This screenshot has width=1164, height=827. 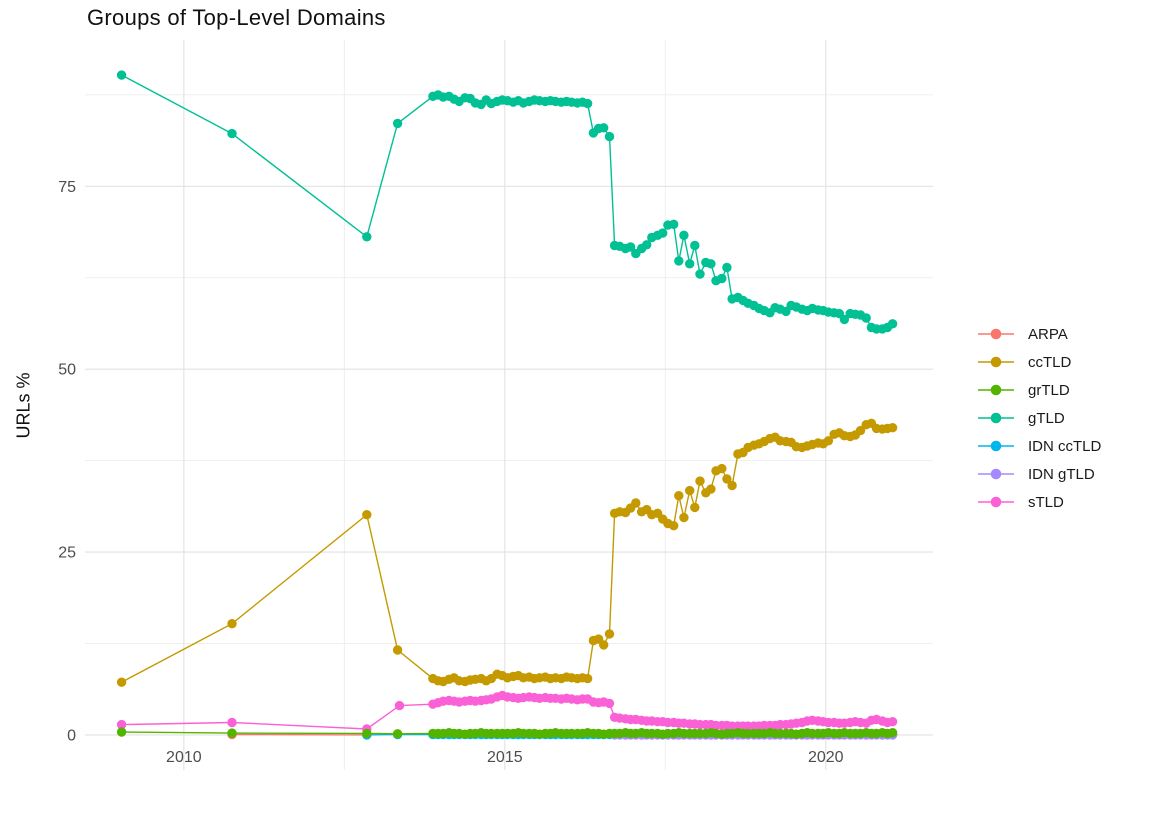 I want to click on legend-item-gTLD: gTLD, so click(x=1039, y=418).